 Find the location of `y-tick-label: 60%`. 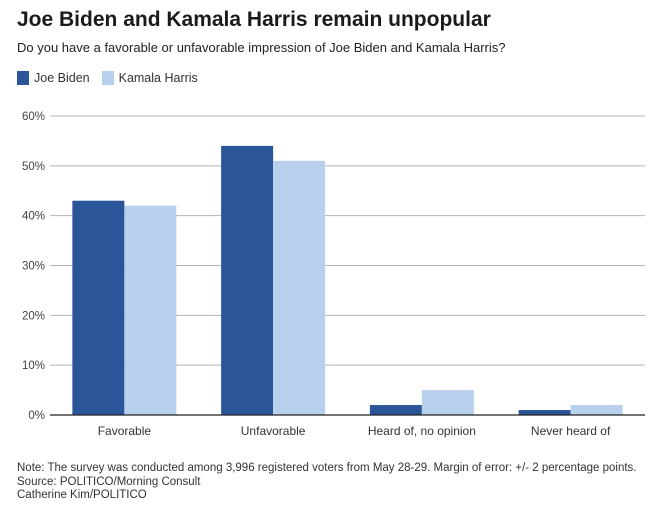

y-tick-label: 60% is located at coordinates (33, 117).